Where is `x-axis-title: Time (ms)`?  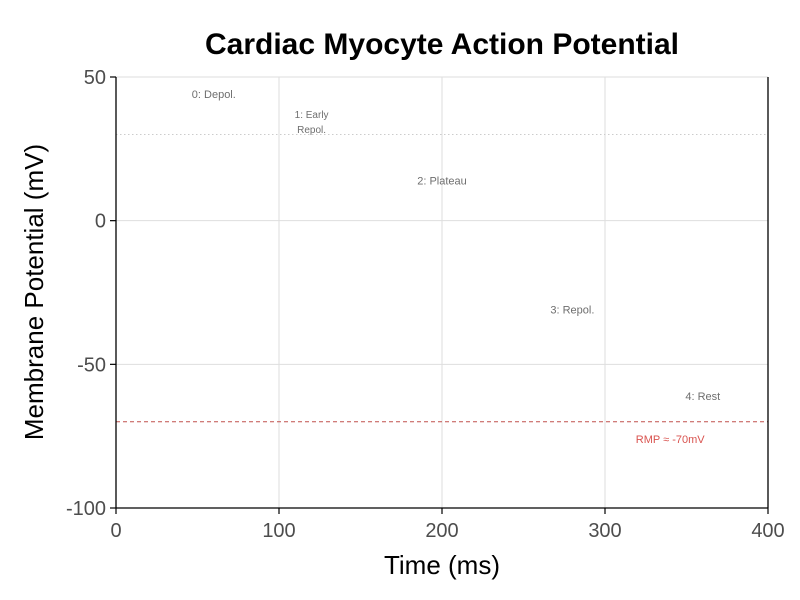 x-axis-title: Time (ms) is located at coordinates (442, 565).